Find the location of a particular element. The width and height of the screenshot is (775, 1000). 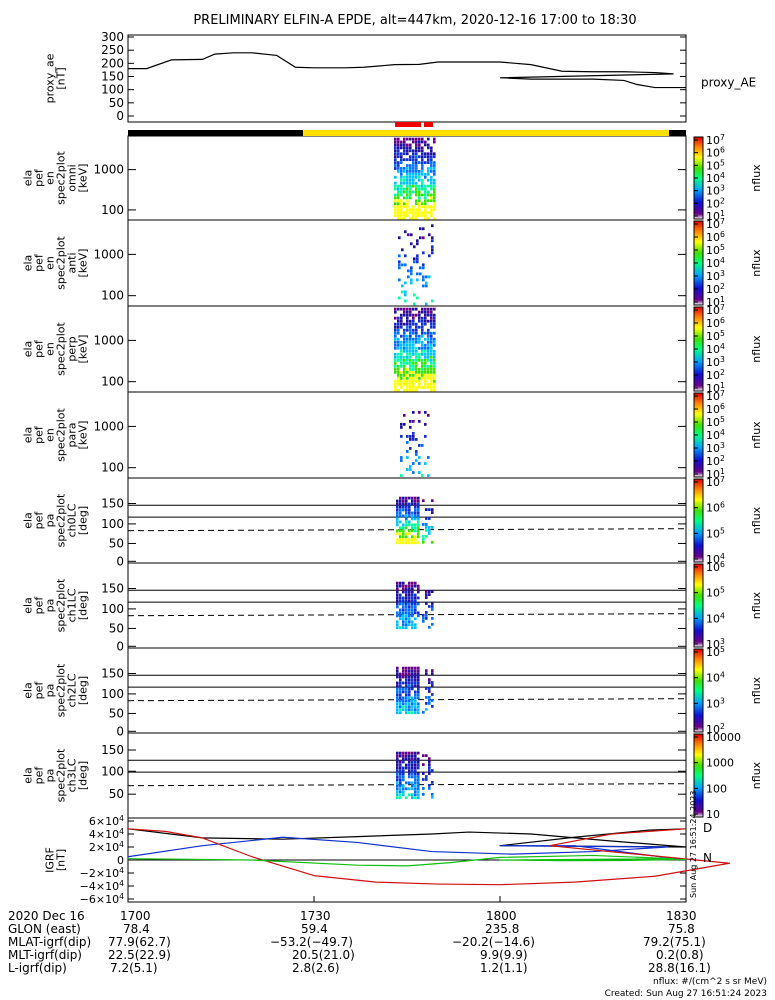

colorbar: 10 100 1000 10000 nflux is located at coordinates (728, 776).